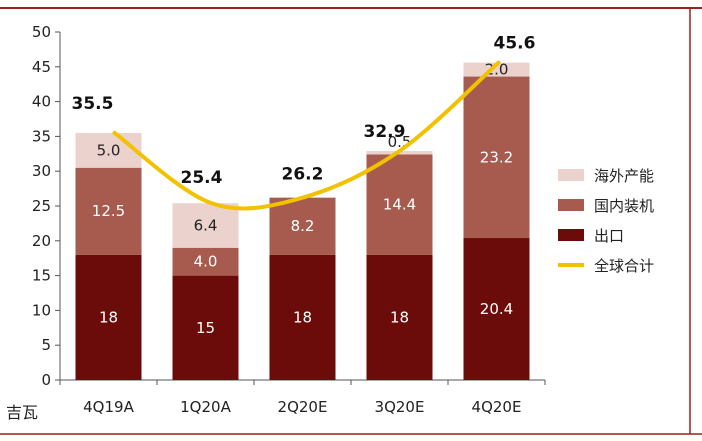 The image size is (702, 441). What do you see at coordinates (22, 412) in the screenshot?
I see `unit-label: 吉瓦` at bounding box center [22, 412].